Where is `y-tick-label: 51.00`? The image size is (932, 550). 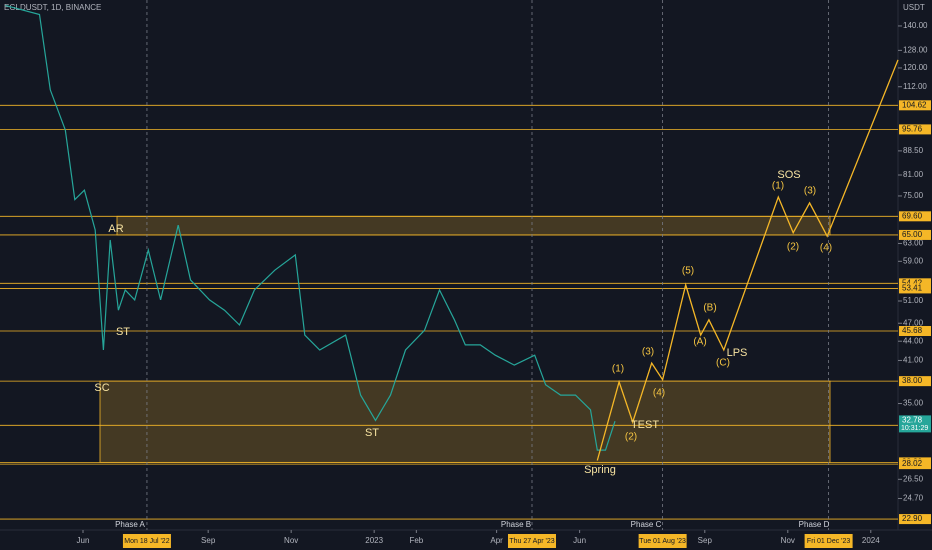
y-tick-label: 51.00 is located at coordinates (913, 300).